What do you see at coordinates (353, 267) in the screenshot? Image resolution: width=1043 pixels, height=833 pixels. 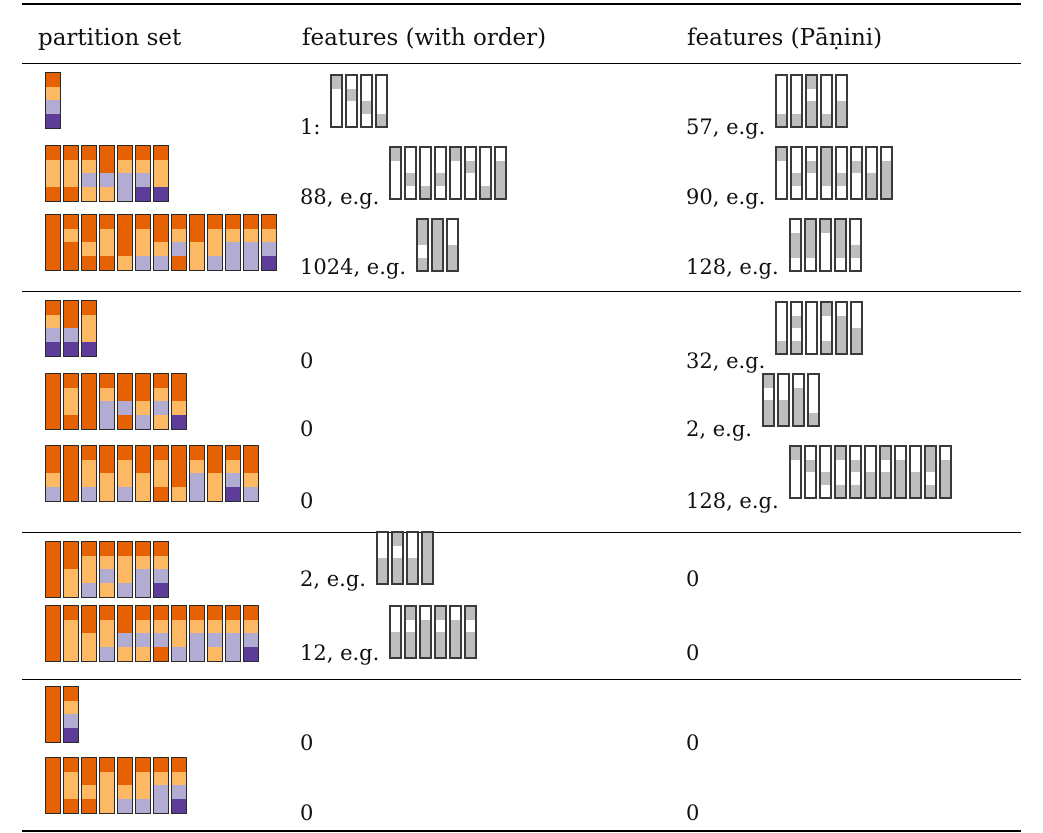 I see `with-order-count: 1024, e.g.` at bounding box center [353, 267].